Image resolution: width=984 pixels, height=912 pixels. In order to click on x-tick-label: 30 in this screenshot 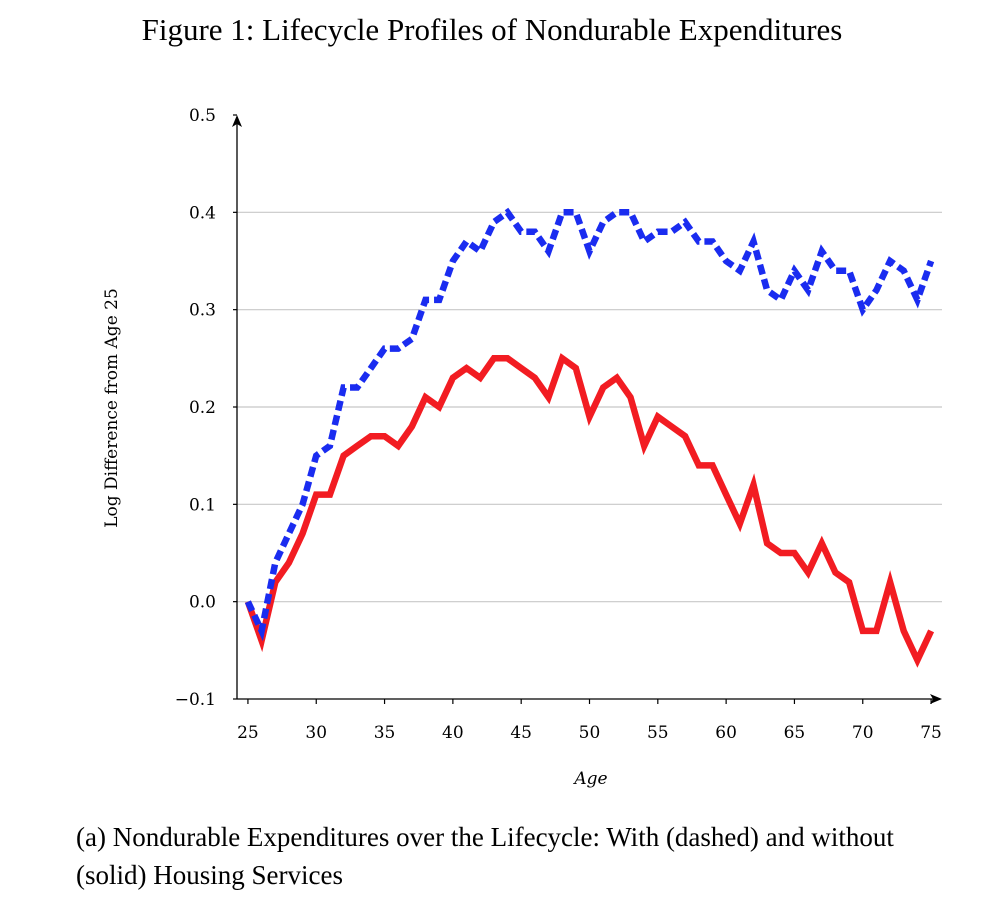, I will do `click(316, 733)`.